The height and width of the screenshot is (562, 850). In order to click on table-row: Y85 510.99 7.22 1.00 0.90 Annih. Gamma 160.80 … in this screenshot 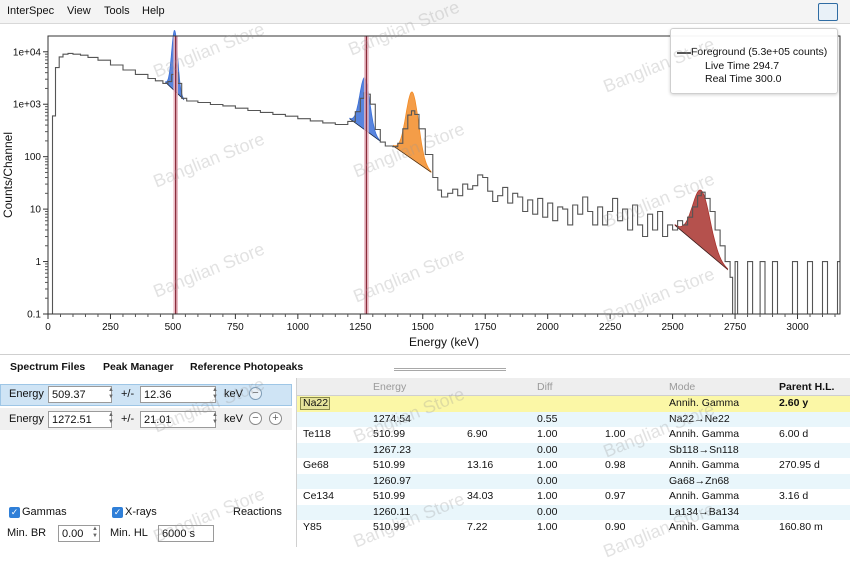, I will do `click(573, 528)`.